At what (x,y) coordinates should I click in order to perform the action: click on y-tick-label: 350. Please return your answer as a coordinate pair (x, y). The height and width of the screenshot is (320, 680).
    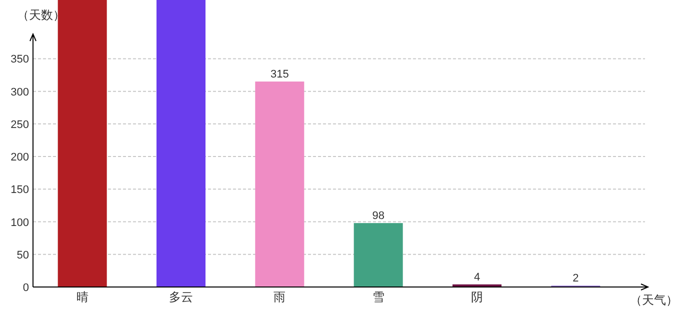
    Looking at the image, I should click on (19, 60).